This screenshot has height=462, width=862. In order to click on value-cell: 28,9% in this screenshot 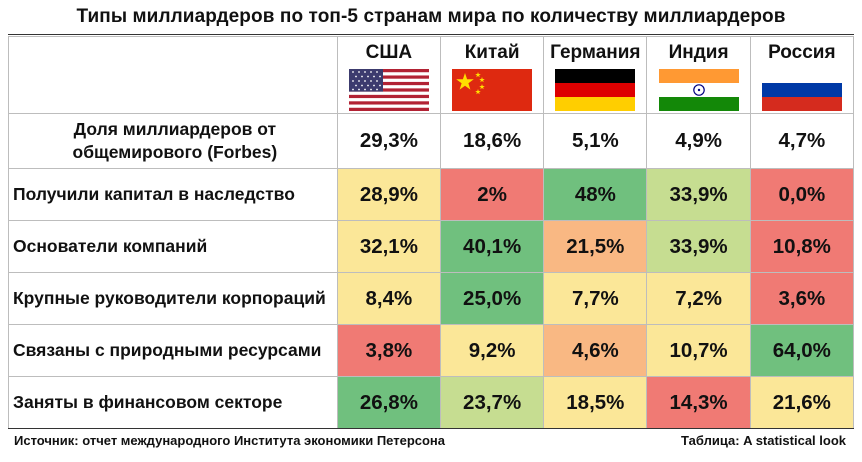, I will do `click(389, 194)`.